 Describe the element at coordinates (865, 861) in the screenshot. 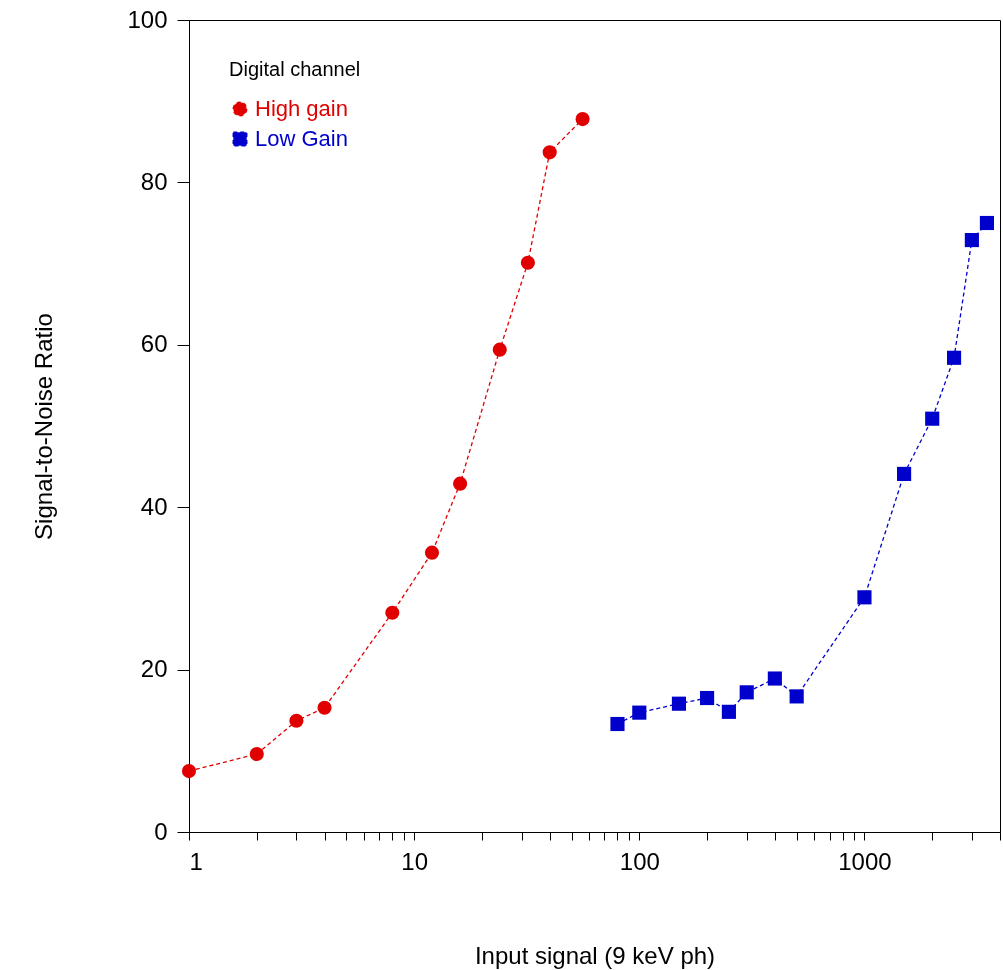

I see `x-tick-label: 1000` at that location.